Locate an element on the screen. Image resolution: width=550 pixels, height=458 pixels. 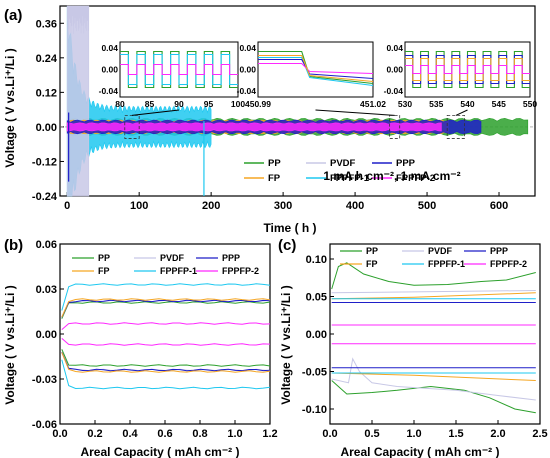
x-tick-label: 2.5 is located at coordinates (539, 434).